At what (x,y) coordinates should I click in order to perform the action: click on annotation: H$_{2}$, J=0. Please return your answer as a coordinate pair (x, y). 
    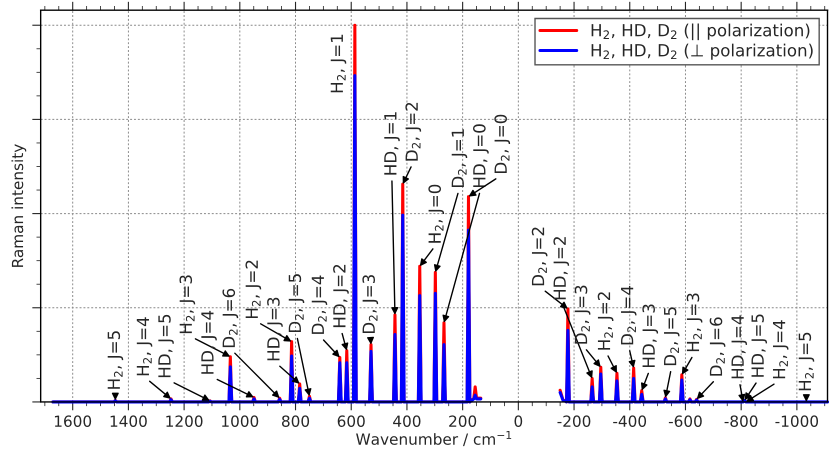
    Looking at the image, I should click on (436, 213).